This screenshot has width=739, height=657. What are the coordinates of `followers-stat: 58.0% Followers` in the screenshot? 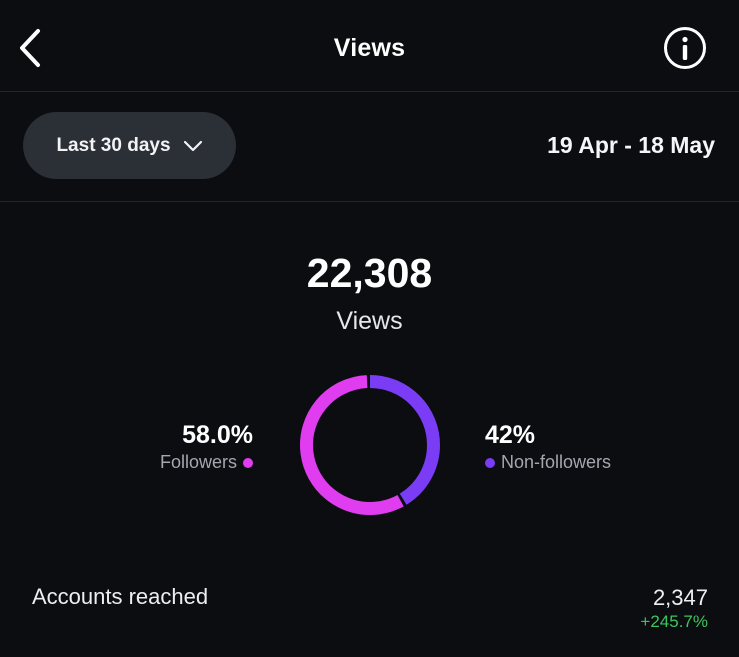 It's located at (206, 446).